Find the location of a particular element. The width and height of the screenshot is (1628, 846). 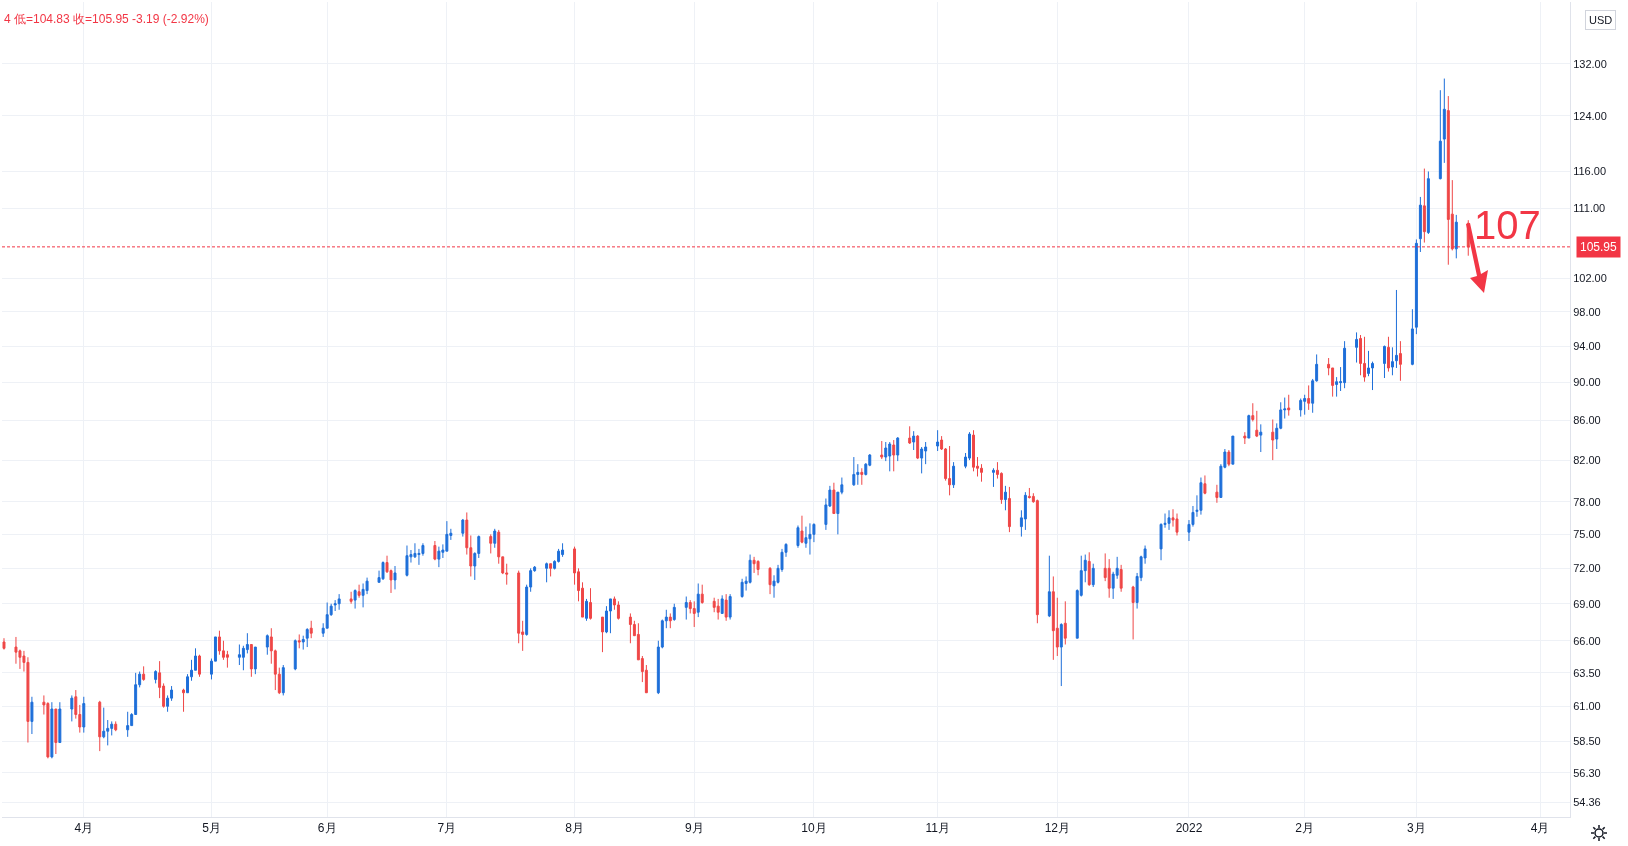

y-tick-label: 69.00 is located at coordinates (1587, 603).